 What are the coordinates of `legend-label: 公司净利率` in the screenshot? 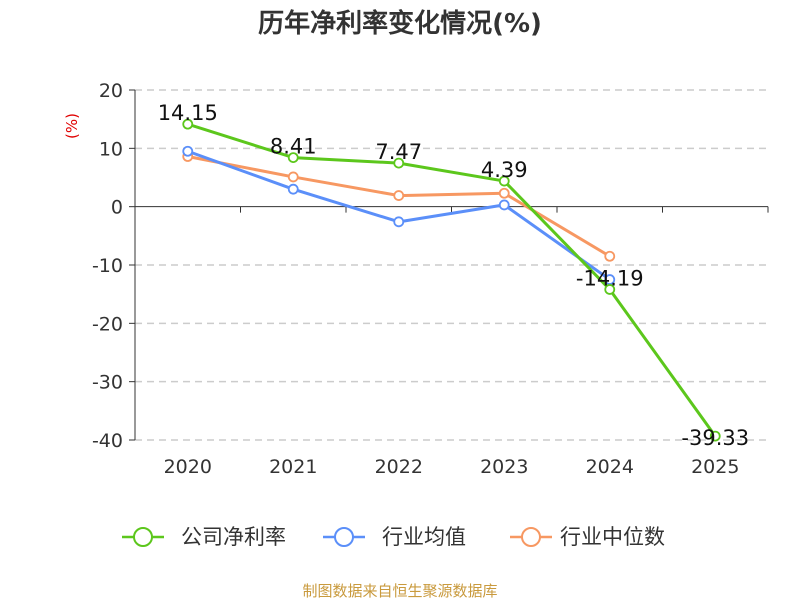 It's located at (233, 537).